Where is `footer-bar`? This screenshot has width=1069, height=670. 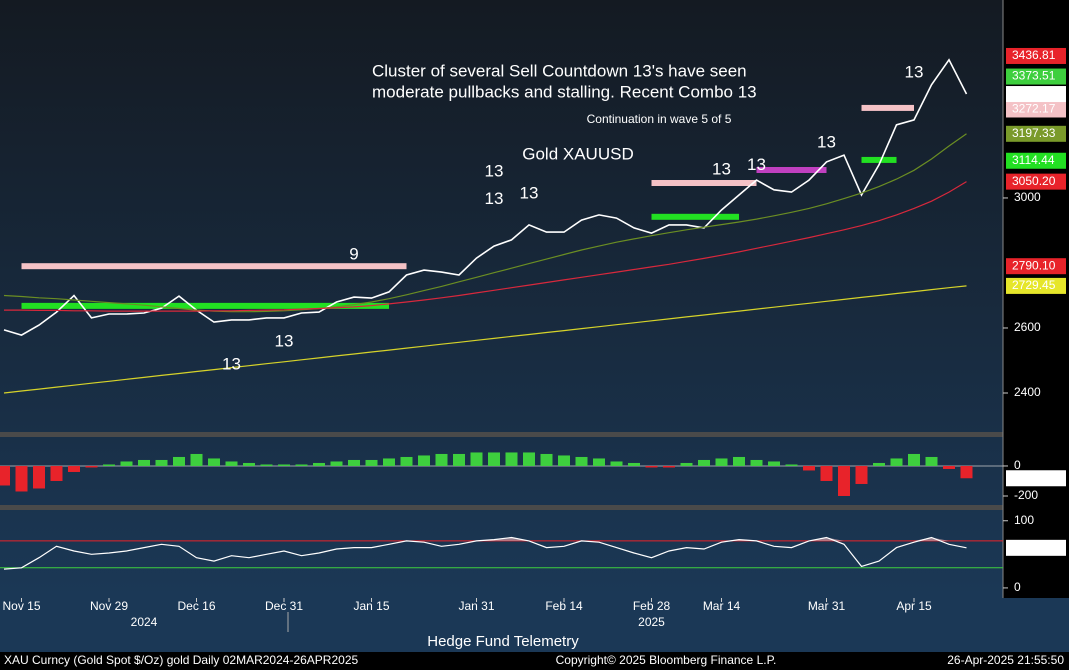 footer-bar is located at coordinates (534, 661).